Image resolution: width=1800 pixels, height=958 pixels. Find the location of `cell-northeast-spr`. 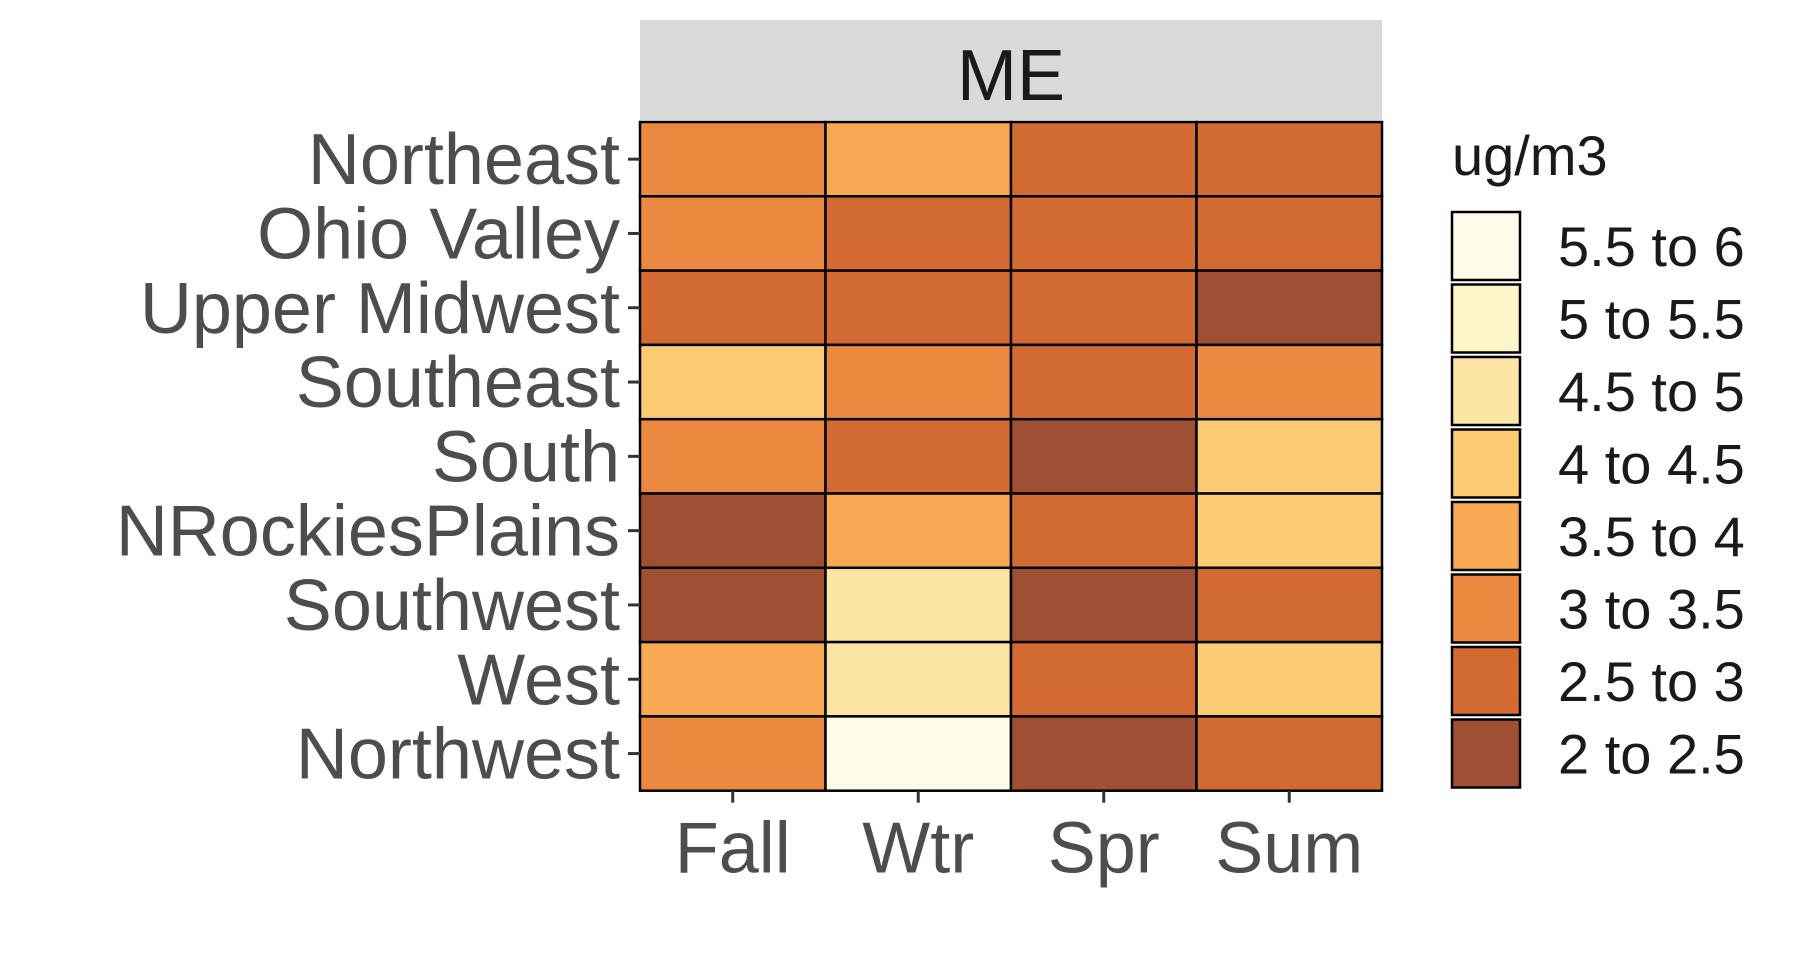

cell-northeast-spr is located at coordinates (1103, 159).